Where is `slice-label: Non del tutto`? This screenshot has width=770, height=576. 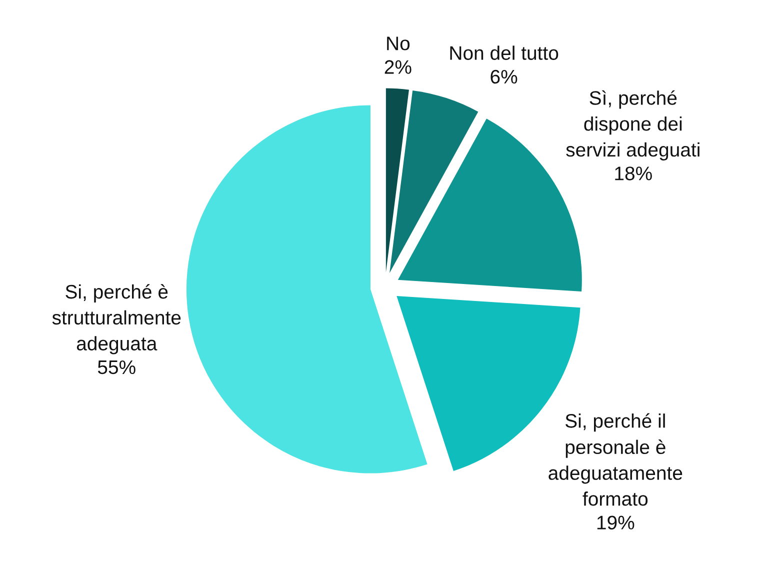
slice-label: Non del tutto is located at coordinates (504, 53).